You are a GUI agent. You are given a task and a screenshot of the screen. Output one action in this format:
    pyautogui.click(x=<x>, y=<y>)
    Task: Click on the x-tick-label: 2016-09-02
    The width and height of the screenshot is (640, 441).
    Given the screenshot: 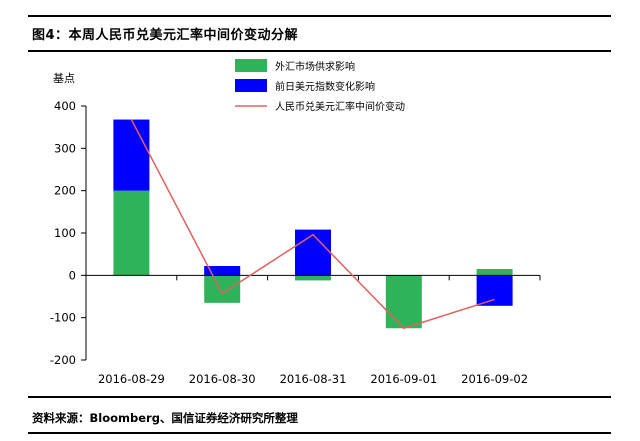 What is the action you would take?
    pyautogui.click(x=494, y=379)
    